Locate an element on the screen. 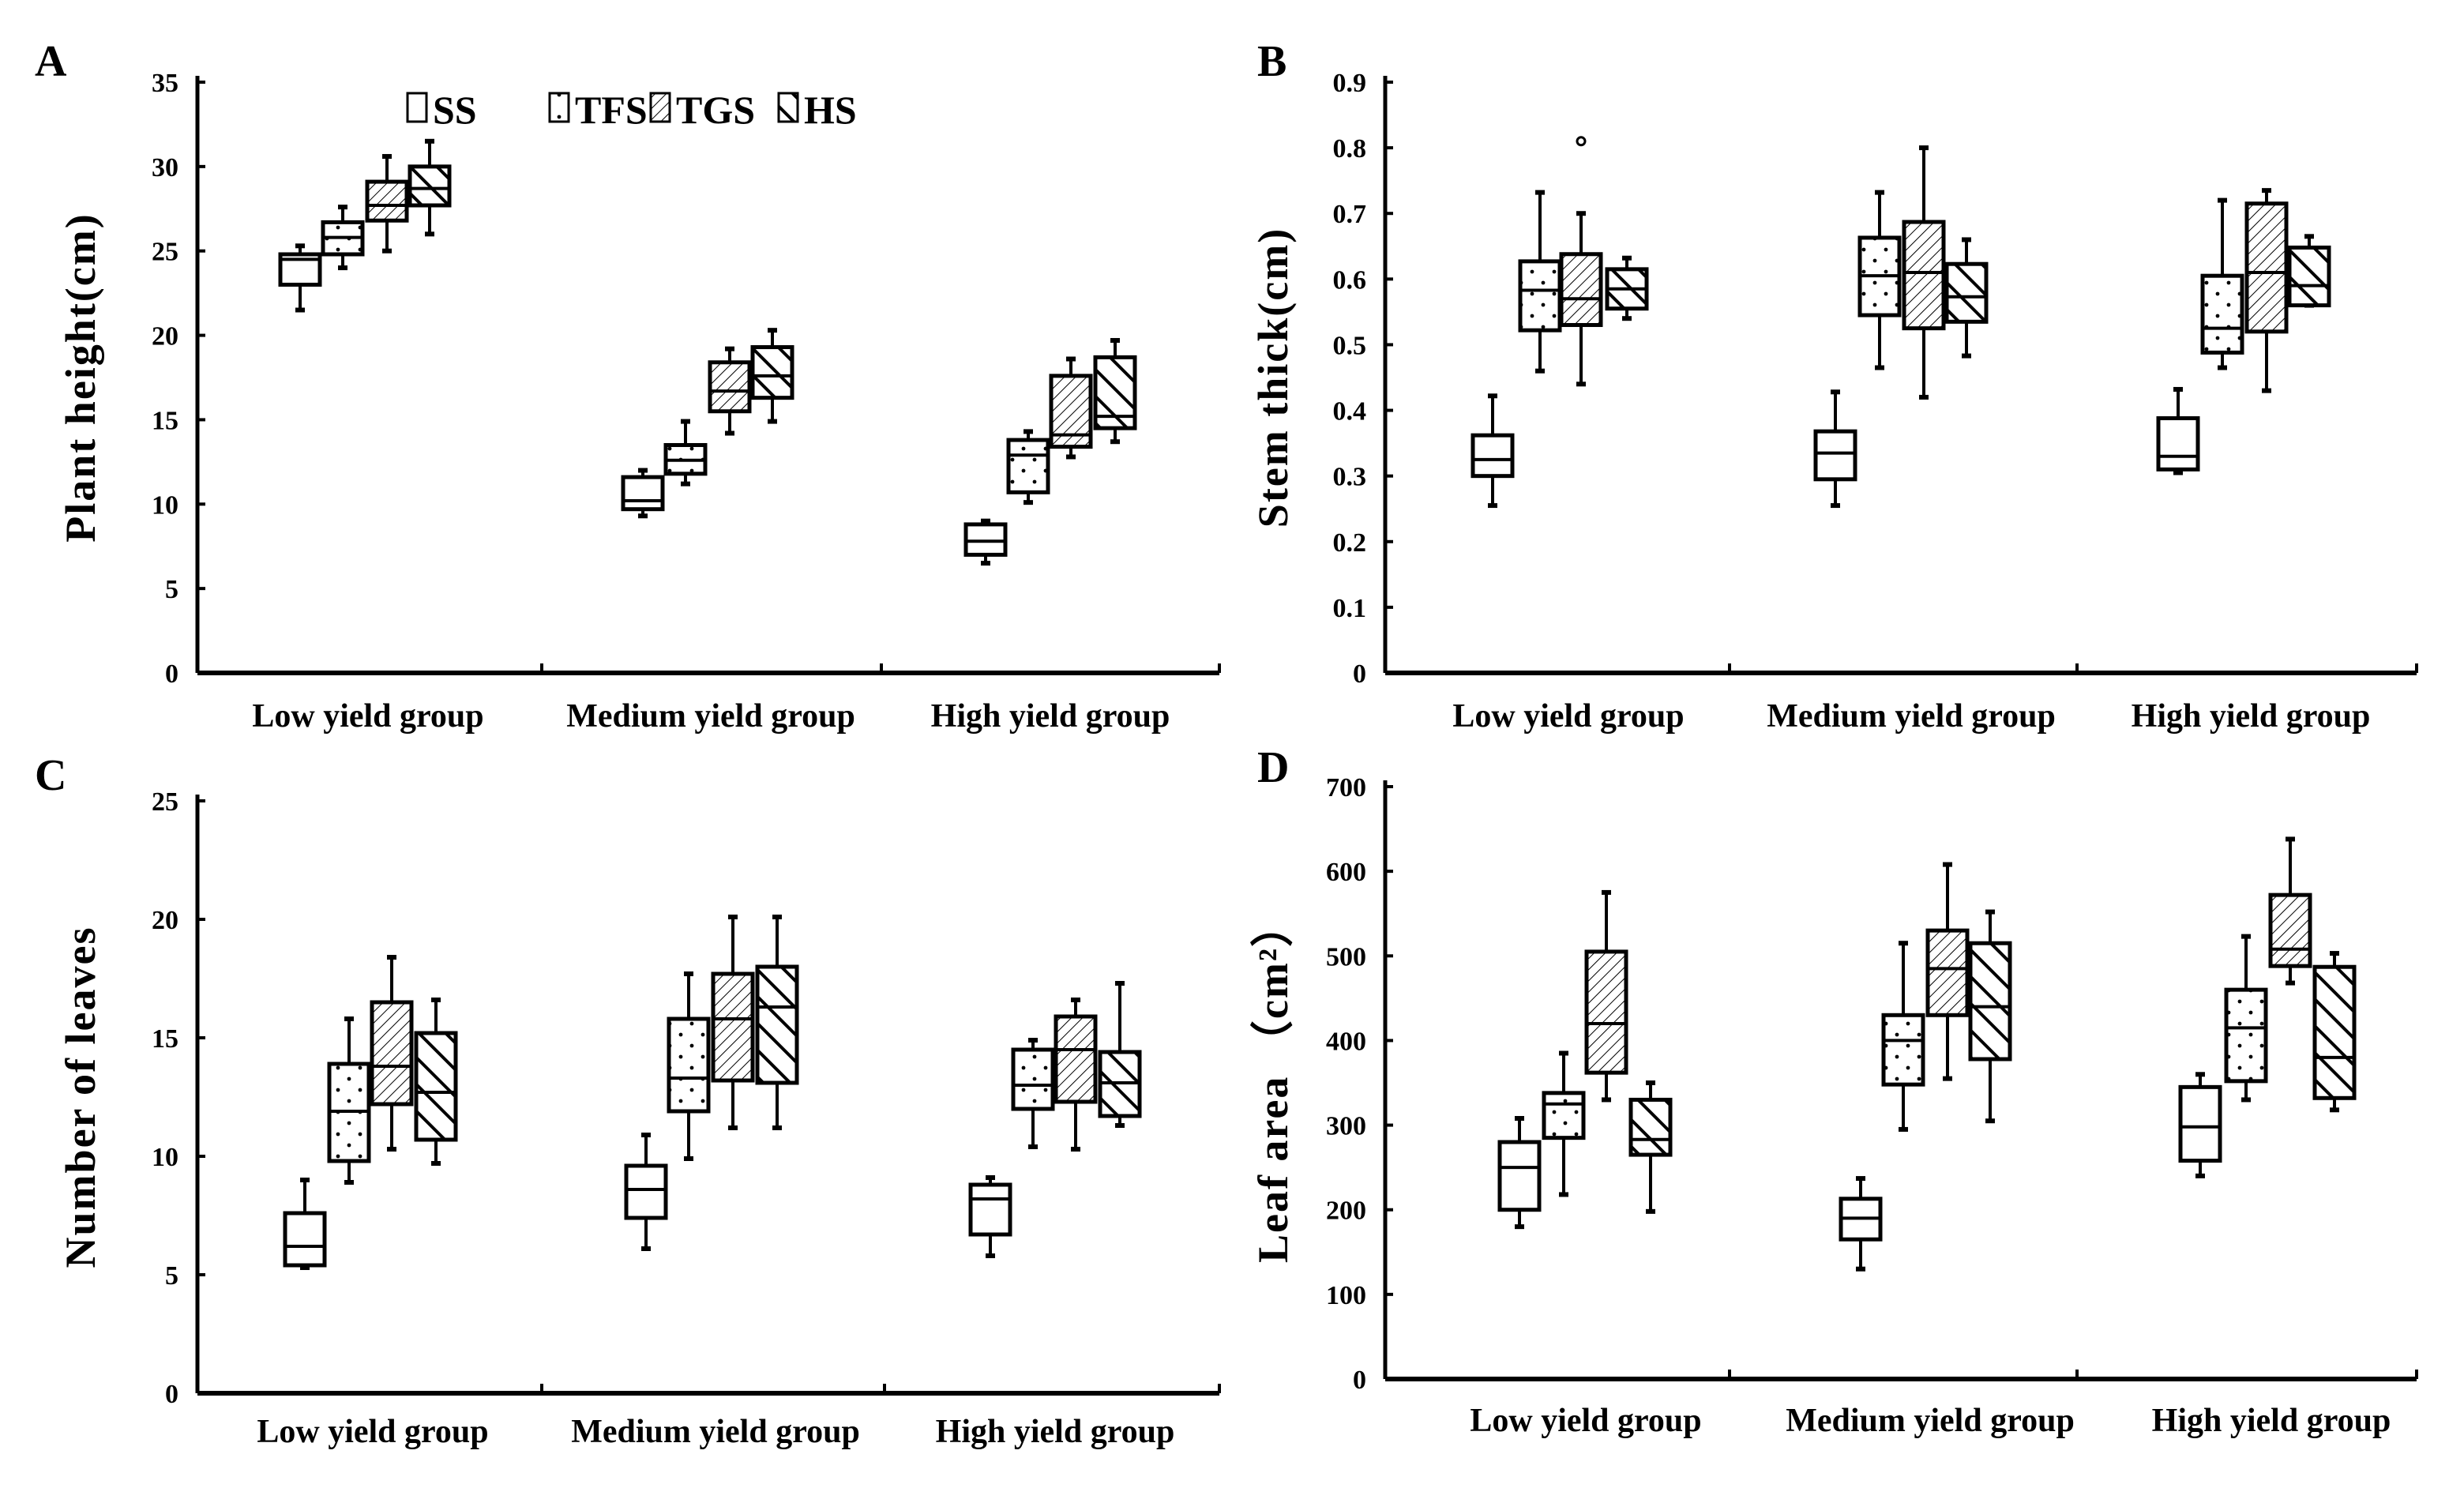 The image size is (2464, 1488). panel-label: C is located at coordinates (50, 775).